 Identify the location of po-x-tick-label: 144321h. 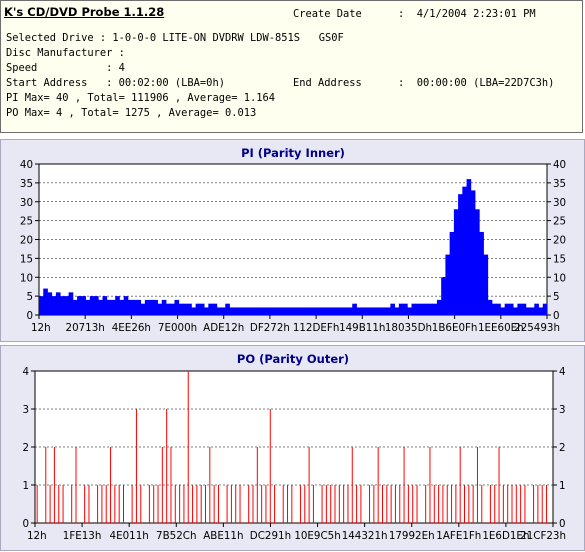
(365, 536).